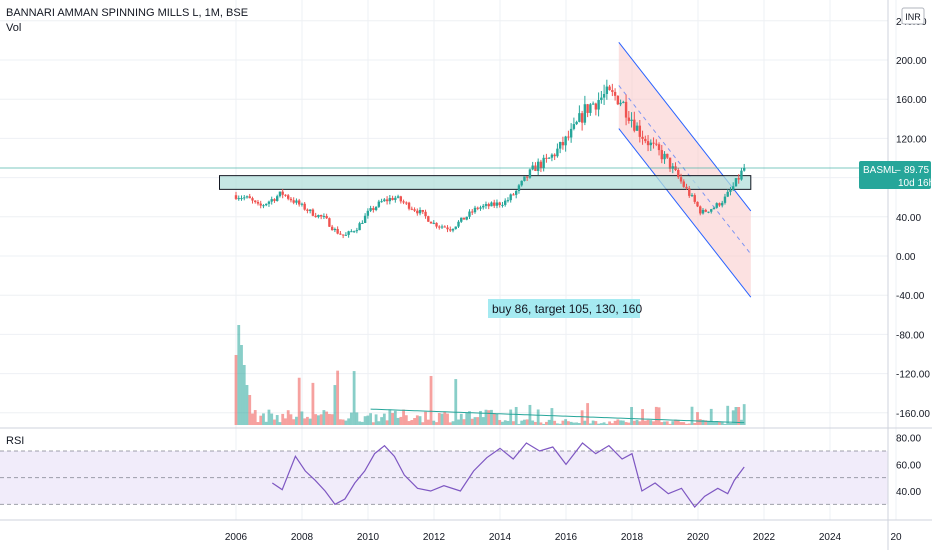 This screenshot has height=555, width=932. What do you see at coordinates (485, 182) in the screenshot?
I see `resistance-zone` at bounding box center [485, 182].